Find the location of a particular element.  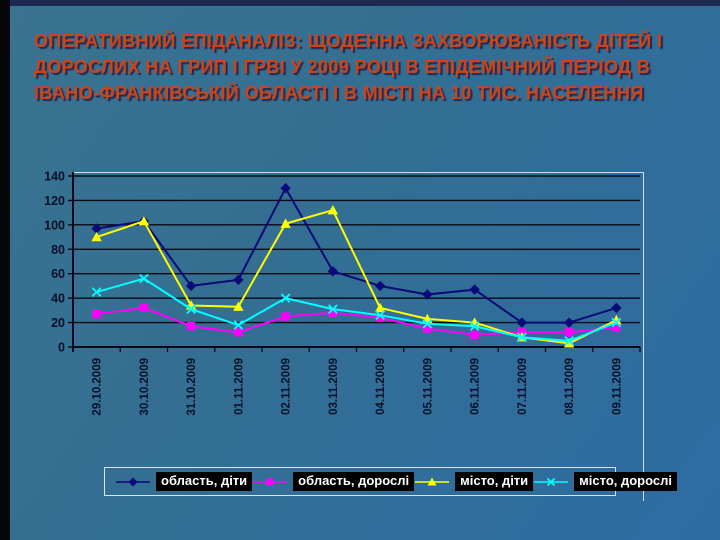

legend-label: область, дорослі is located at coordinates (354, 481).